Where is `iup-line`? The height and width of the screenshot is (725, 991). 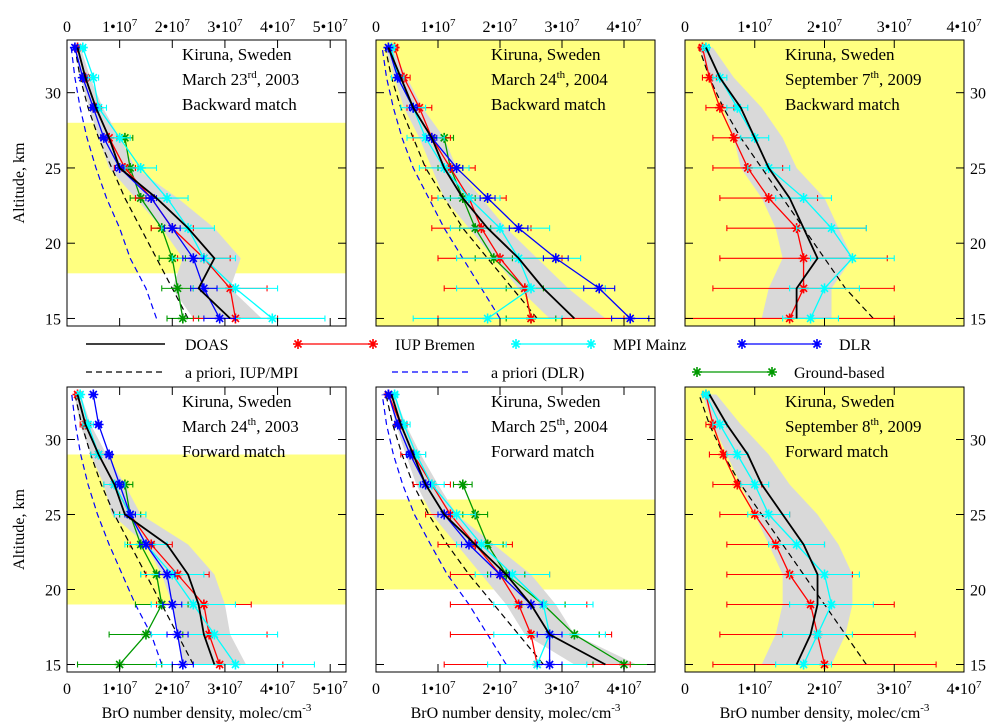
iup-line is located at coordinates (462, 183).